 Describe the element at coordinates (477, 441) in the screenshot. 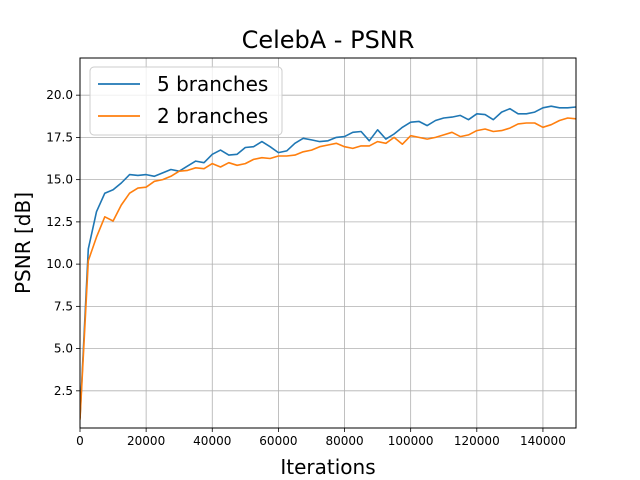

I see `x-tick-label: 120000` at that location.